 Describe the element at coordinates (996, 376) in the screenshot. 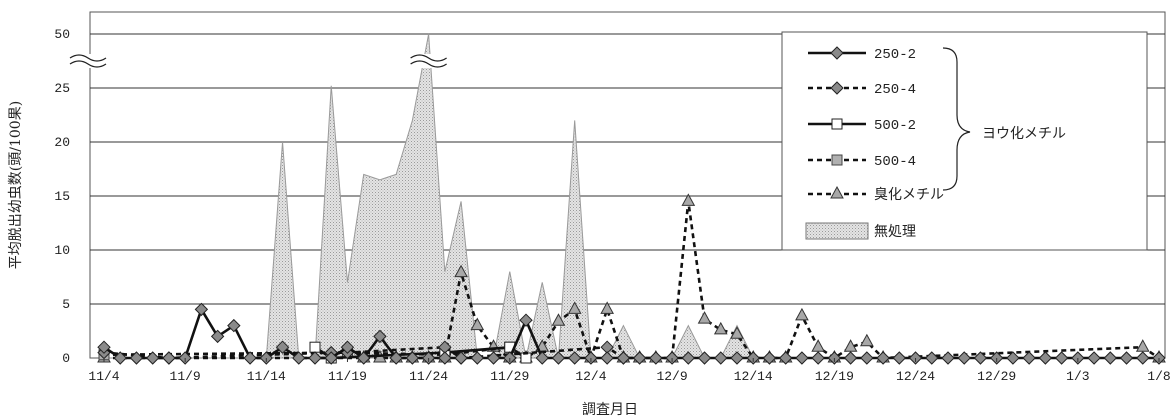

I see `x-tick-label: 12/29` at that location.